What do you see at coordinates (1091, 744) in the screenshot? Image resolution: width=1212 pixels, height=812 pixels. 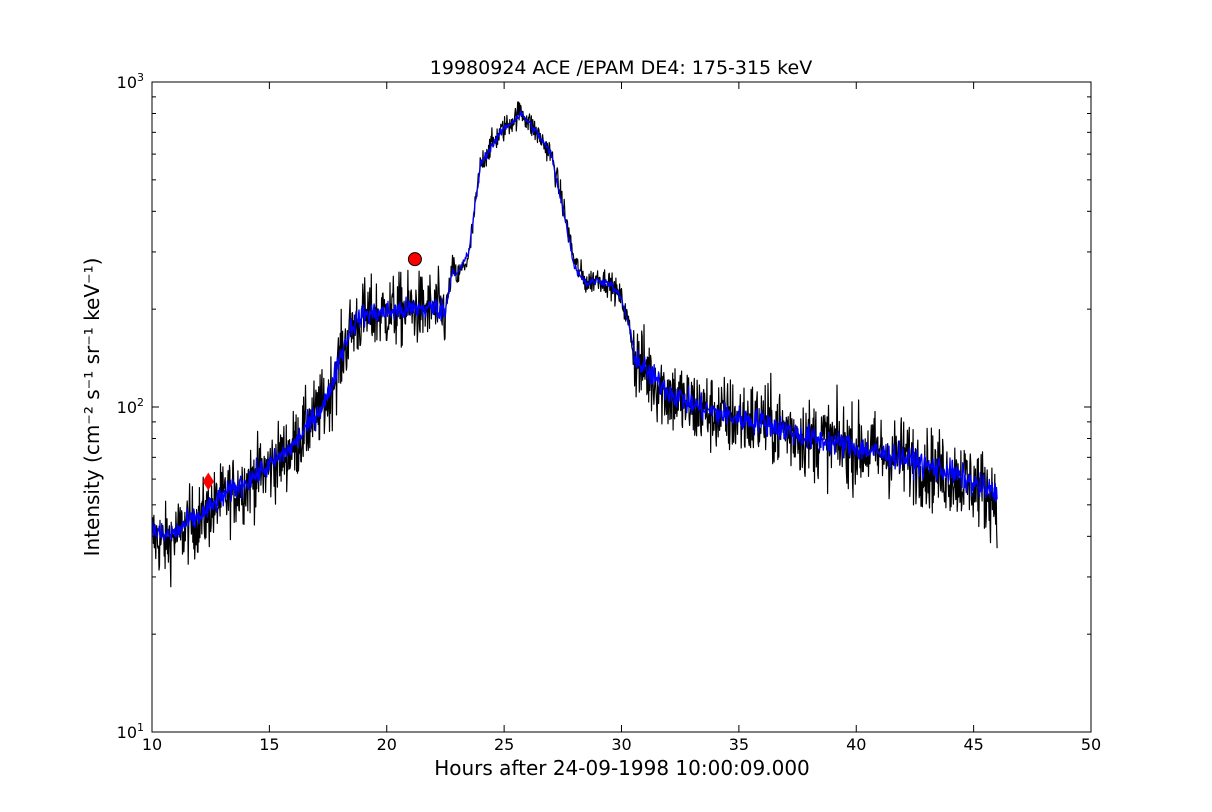 I see `x-tick-label: 50` at bounding box center [1091, 744].